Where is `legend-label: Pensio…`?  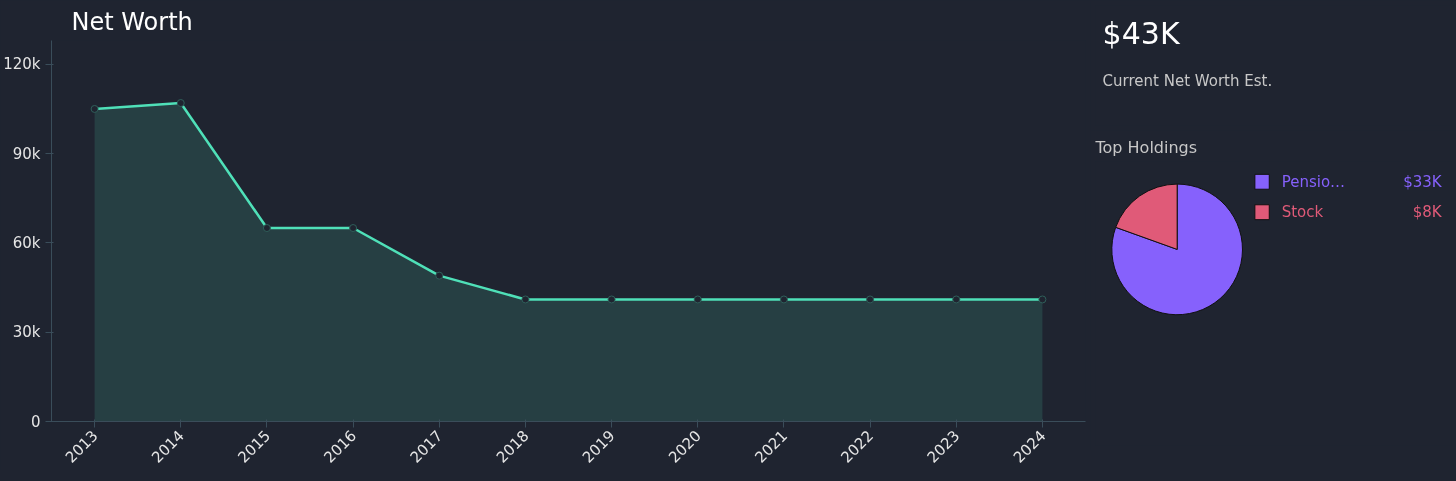 legend-label: Pensio… is located at coordinates (1313, 181).